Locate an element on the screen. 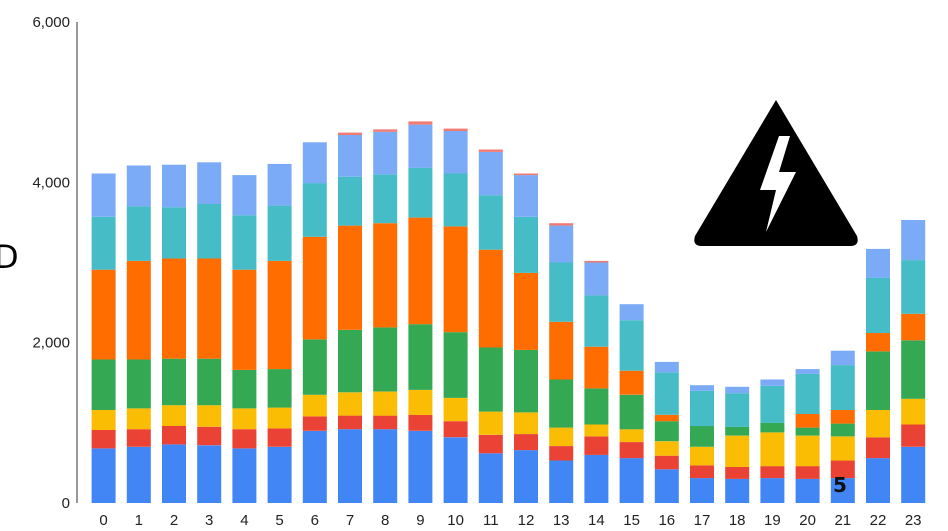 The image size is (948, 531). x-tick-label: 2 is located at coordinates (174, 520).